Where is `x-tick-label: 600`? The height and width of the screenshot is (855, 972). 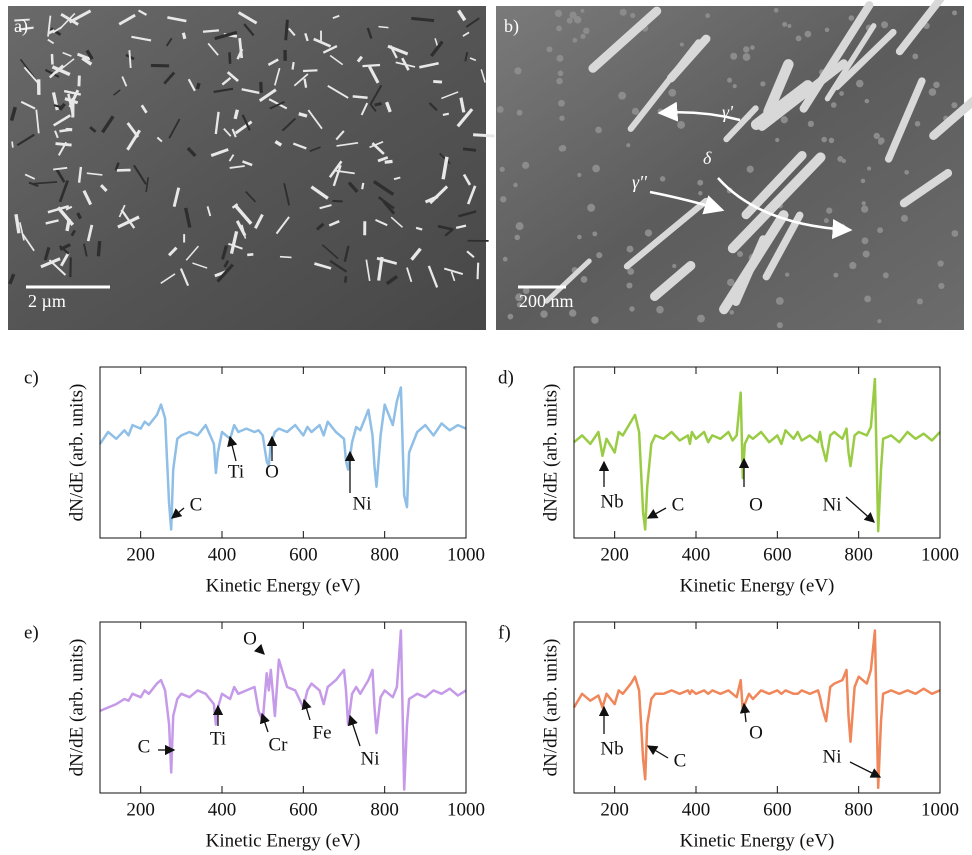 x-tick-label: 600 is located at coordinates (303, 554).